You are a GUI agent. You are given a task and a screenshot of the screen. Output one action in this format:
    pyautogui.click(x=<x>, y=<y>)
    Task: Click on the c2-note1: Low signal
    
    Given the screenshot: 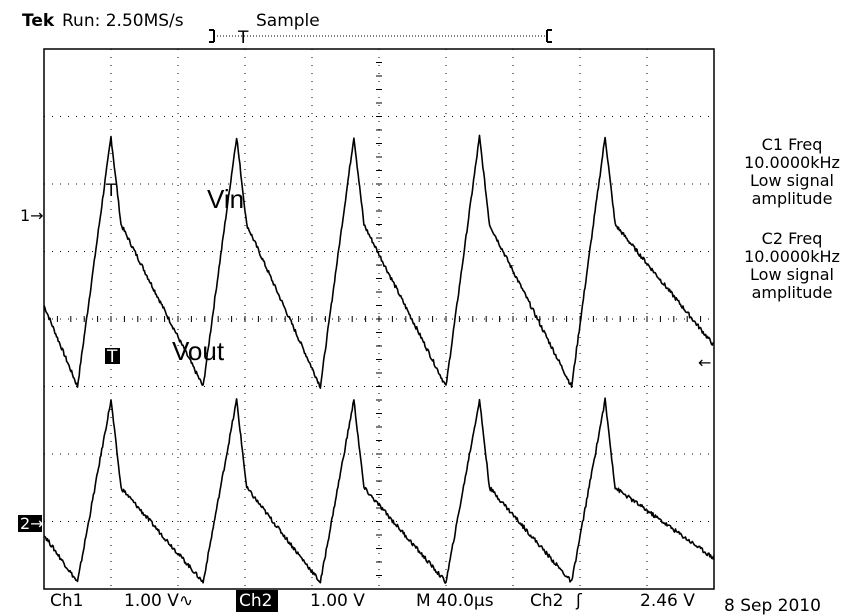 What is the action you would take?
    pyautogui.click(x=792, y=274)
    